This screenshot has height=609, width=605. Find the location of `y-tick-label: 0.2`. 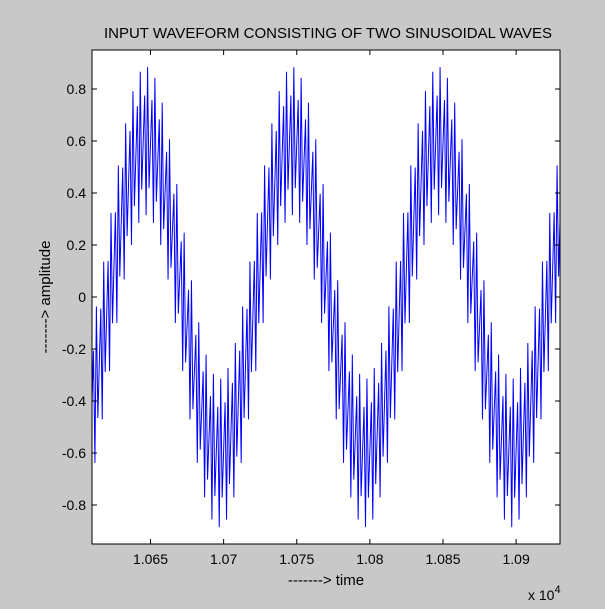

y-tick-label: 0.2 is located at coordinates (77, 245).